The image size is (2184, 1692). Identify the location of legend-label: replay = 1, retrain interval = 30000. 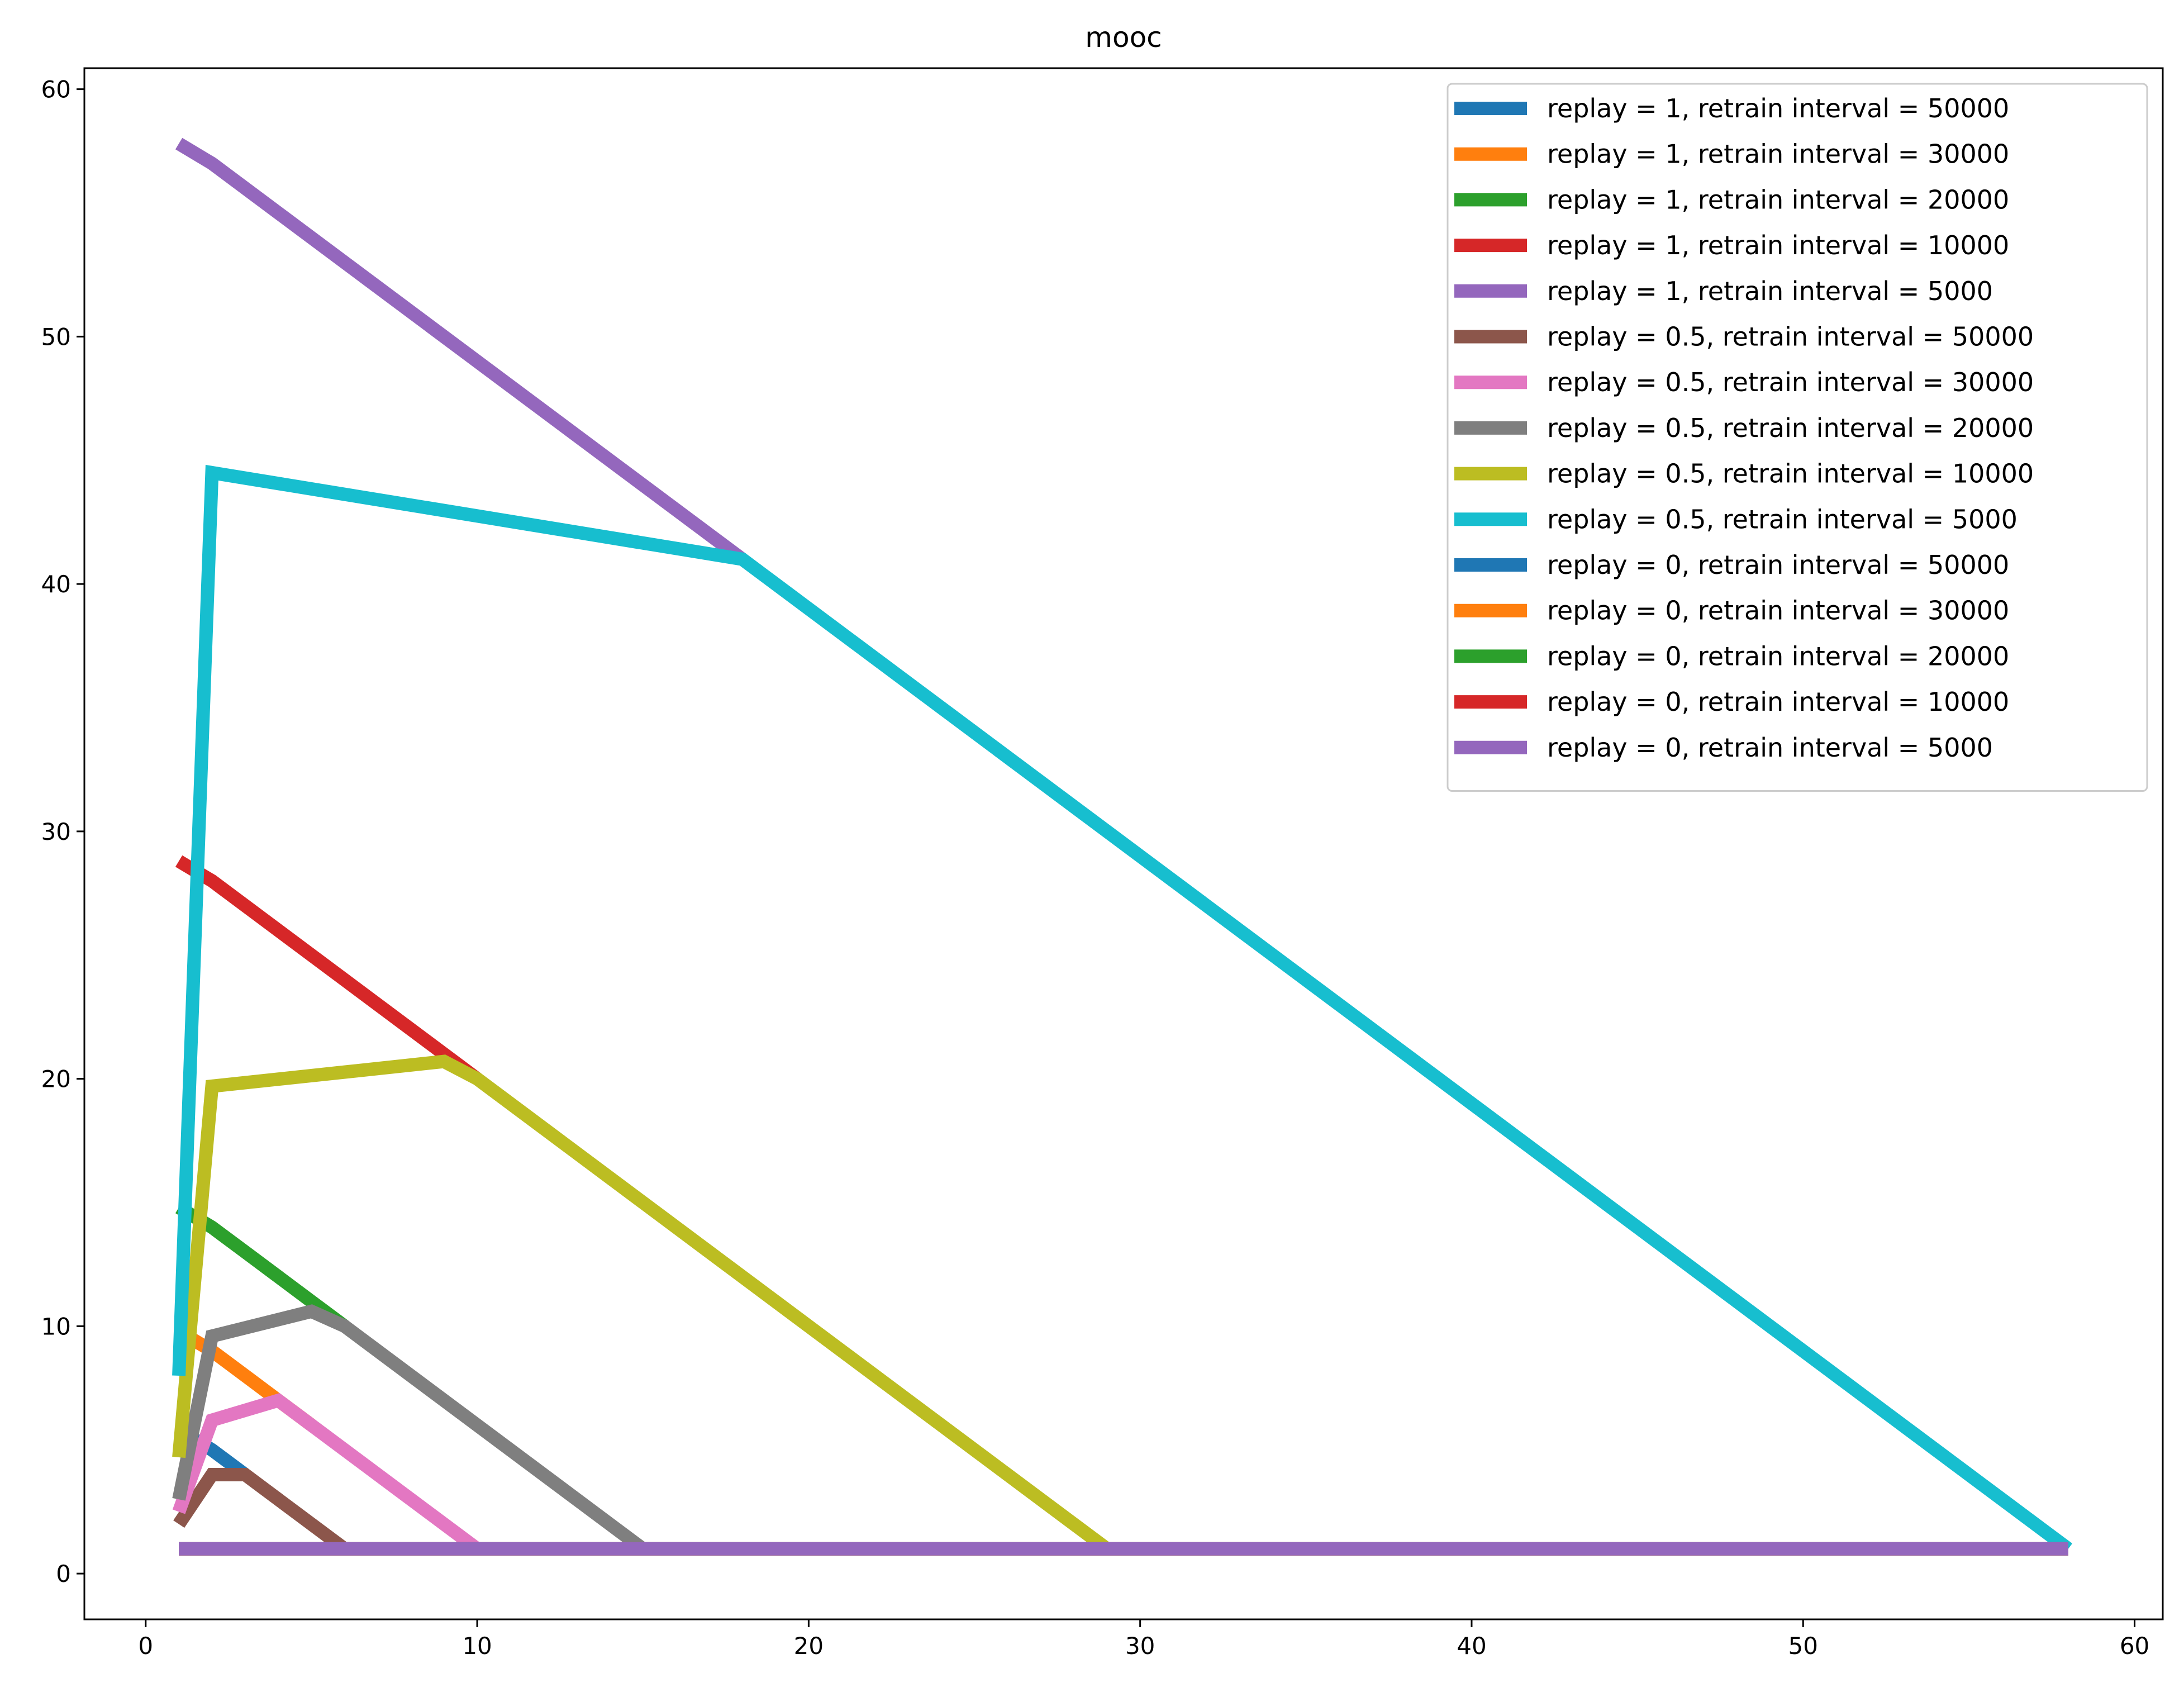
(1778, 154).